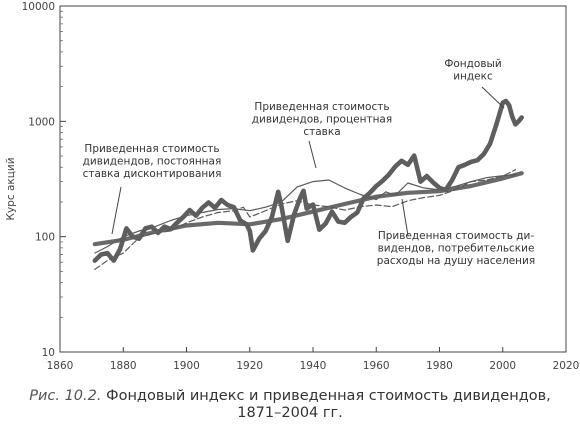 The height and width of the screenshot is (424, 580). Describe the element at coordinates (312, 154) in the screenshot. I see `leader-pv-interest-rate` at that location.